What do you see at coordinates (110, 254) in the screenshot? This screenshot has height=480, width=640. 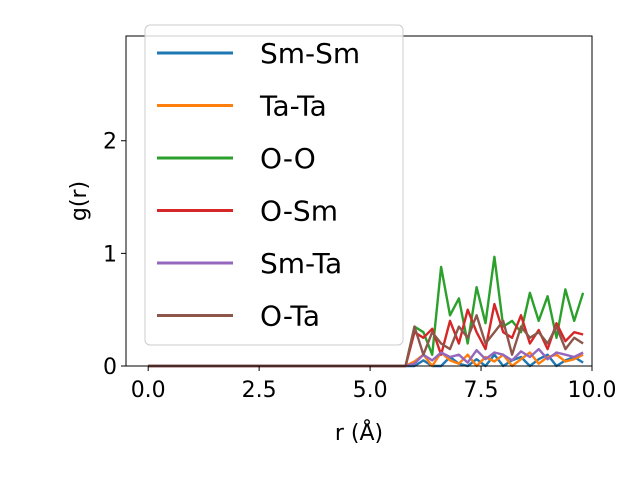 I see `y-tick-label: 1` at bounding box center [110, 254].